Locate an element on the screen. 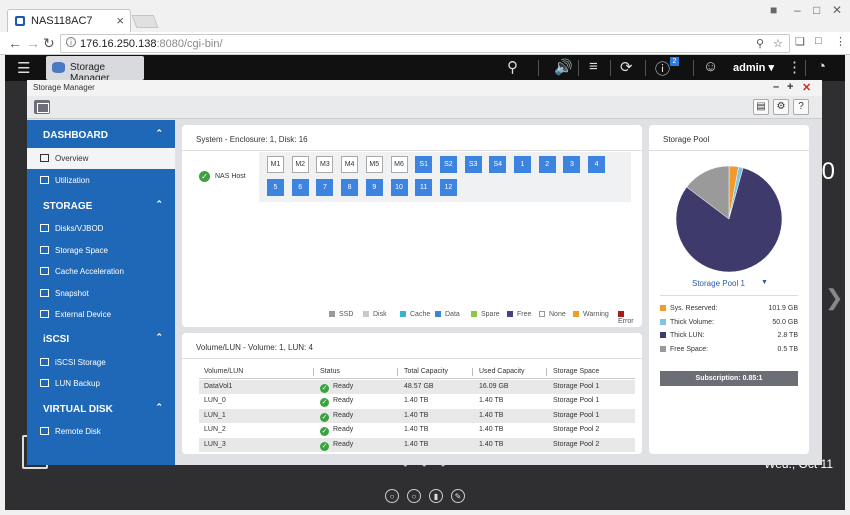  section-storage: STORAGE ⌃ is located at coordinates (101, 206).